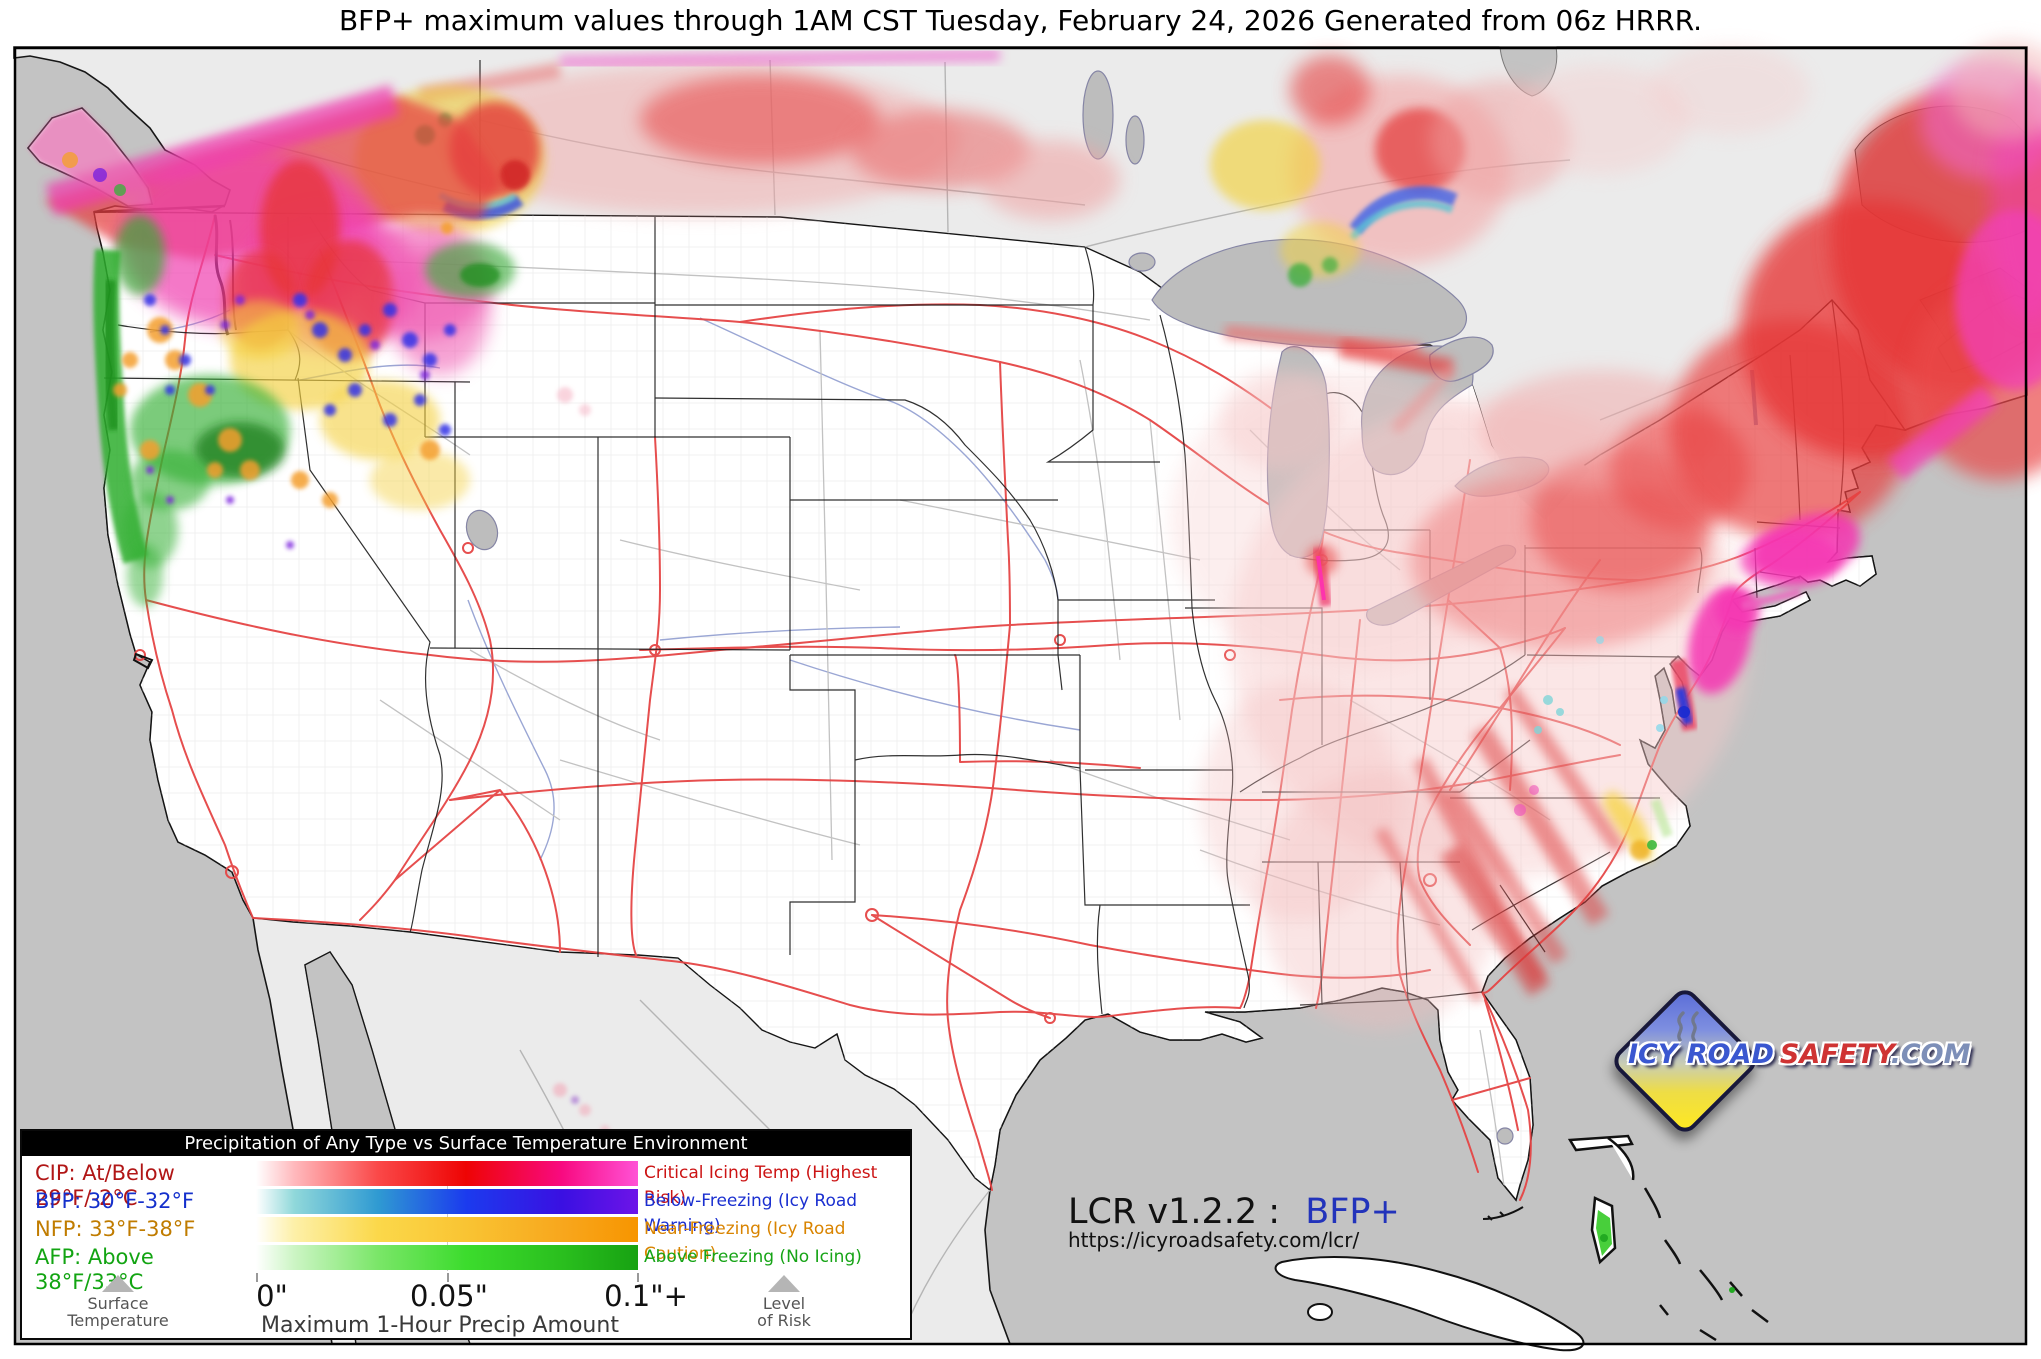 This screenshot has height=1359, width=2041. What do you see at coordinates (1174, 1212) in the screenshot?
I see `version-label: LCR v1.2.2 :` at bounding box center [1174, 1212].